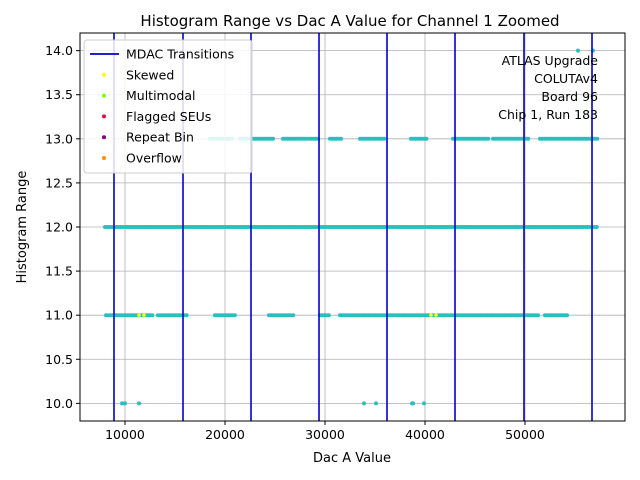  Describe the element at coordinates (154, 158) in the screenshot. I see `legend-label: Overflow` at that location.